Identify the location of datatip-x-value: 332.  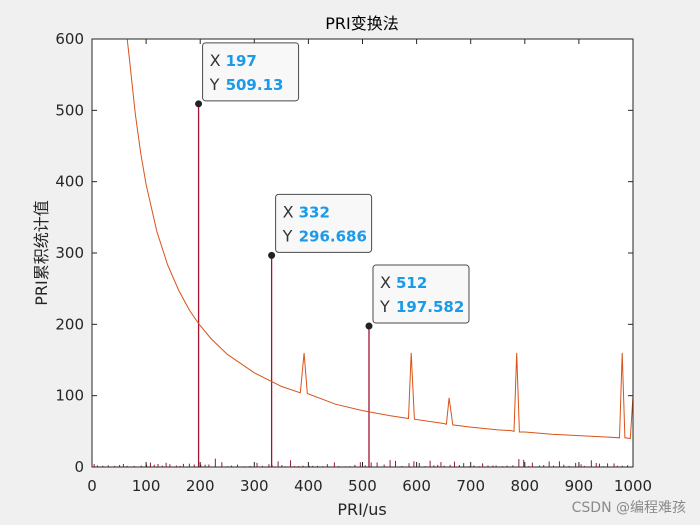
(314, 212).